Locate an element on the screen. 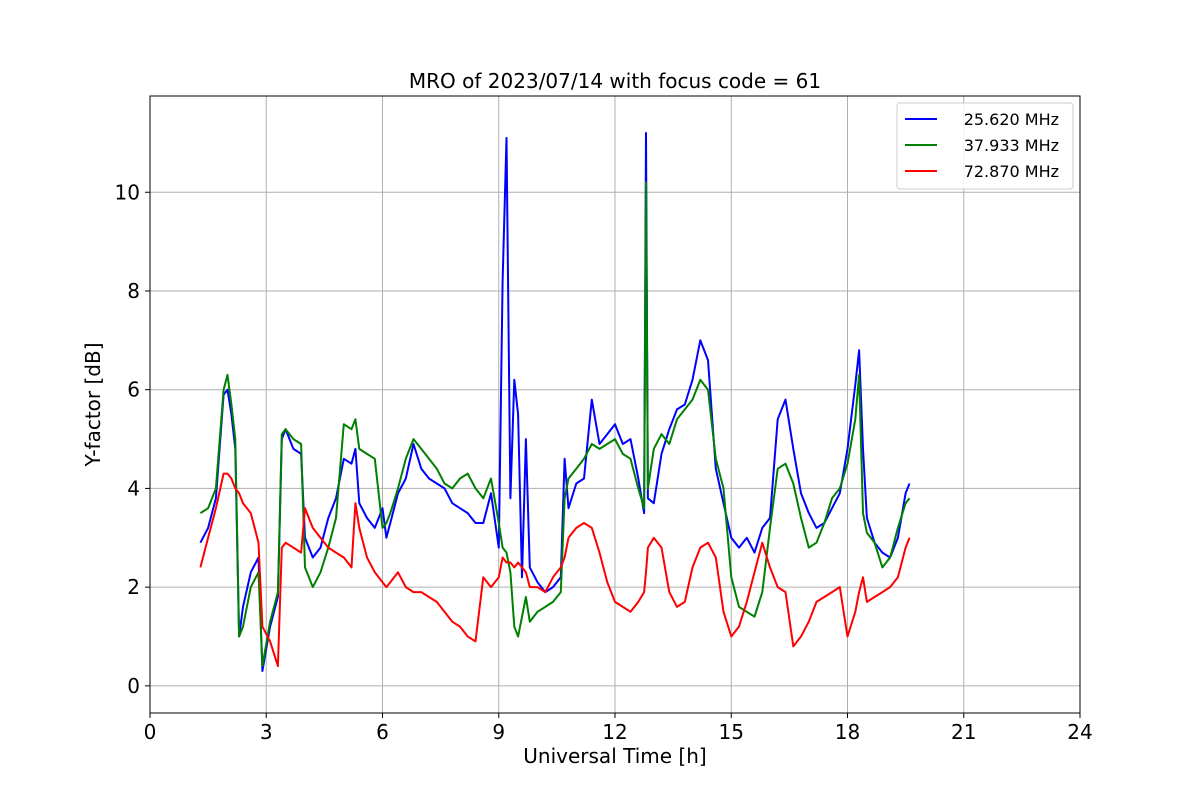 Image resolution: width=1200 pixels, height=800 pixels. x-tick-label: 6 is located at coordinates (382, 732).